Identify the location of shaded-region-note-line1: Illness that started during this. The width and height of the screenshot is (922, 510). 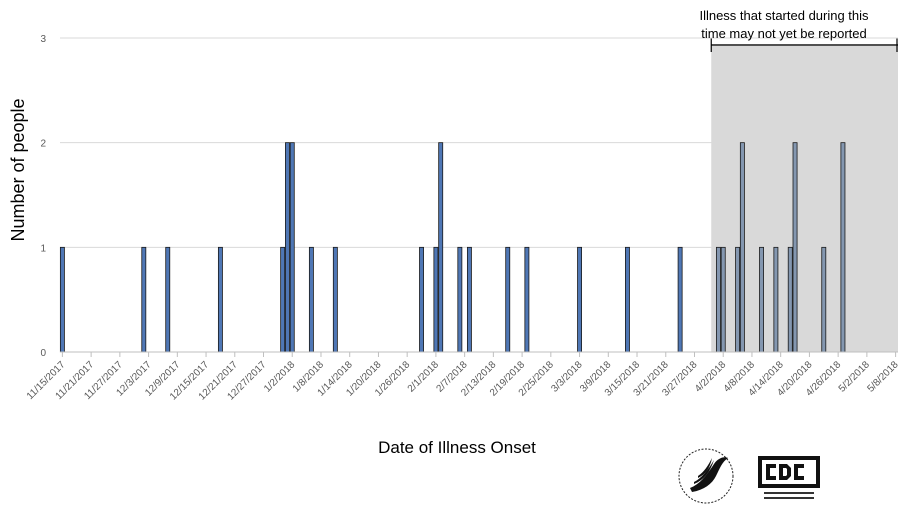
(784, 15).